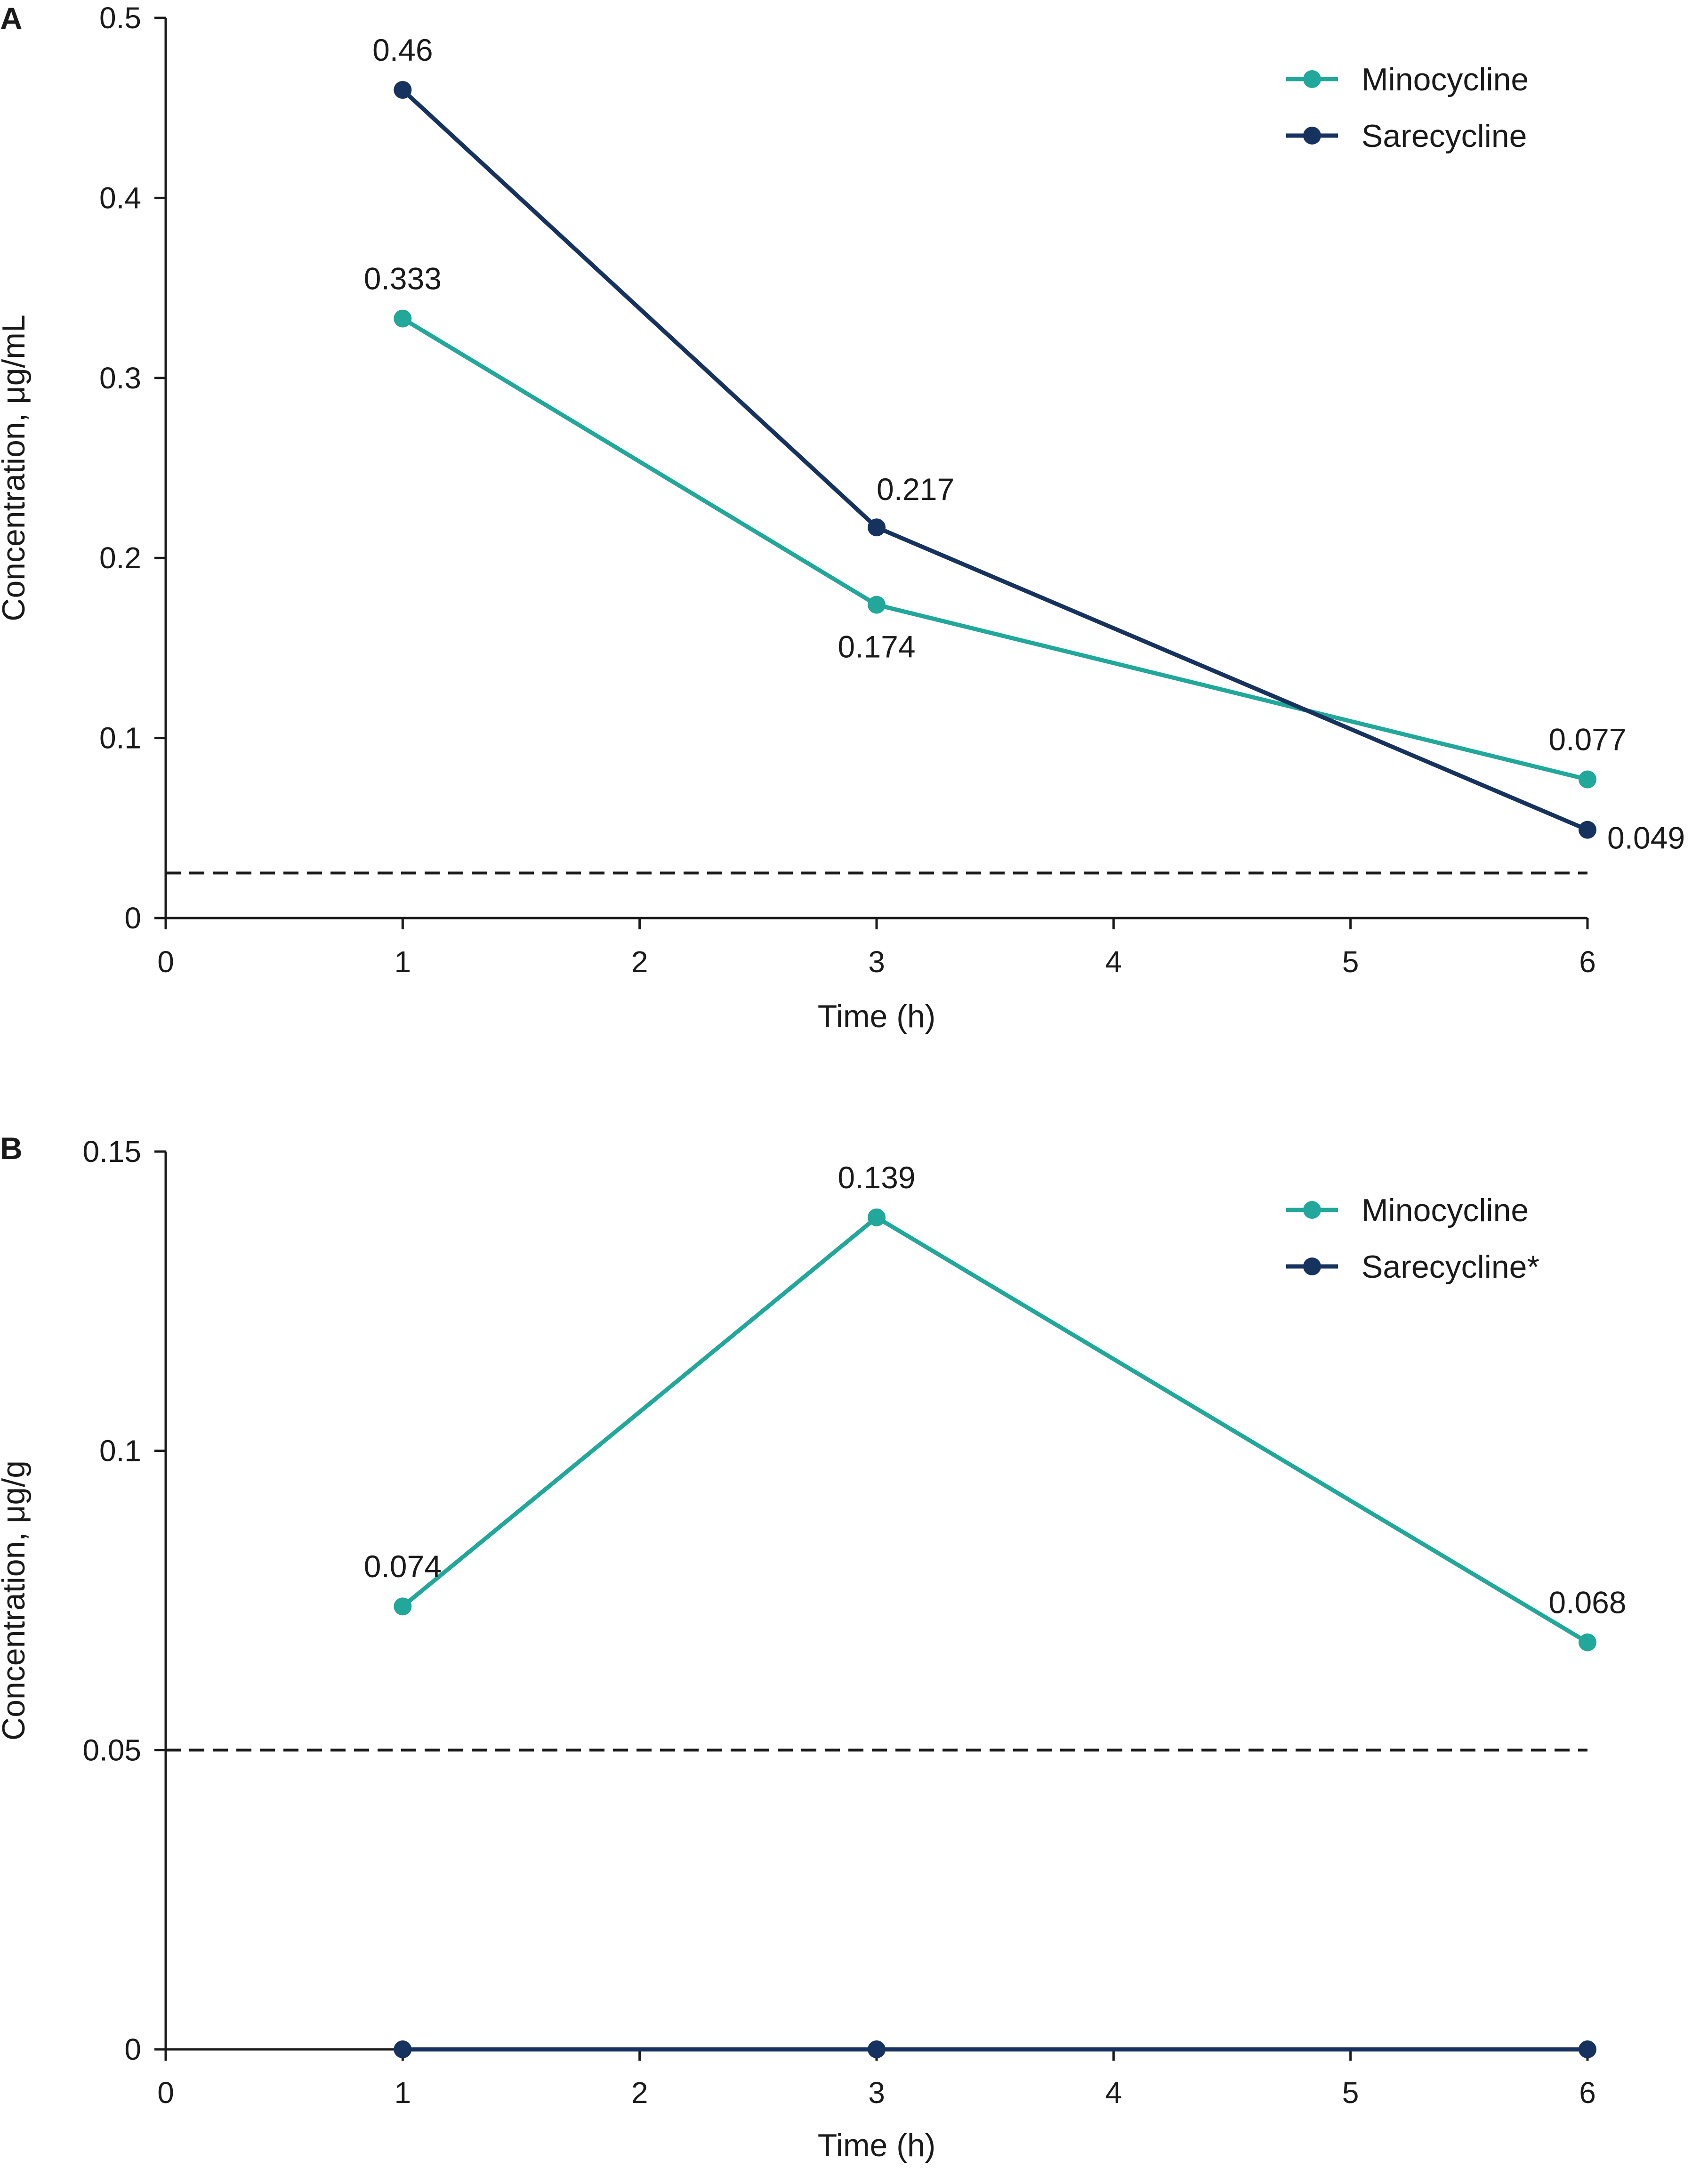 This screenshot has height=2176, width=1708. I want to click on panel-label: B, so click(11, 1148).